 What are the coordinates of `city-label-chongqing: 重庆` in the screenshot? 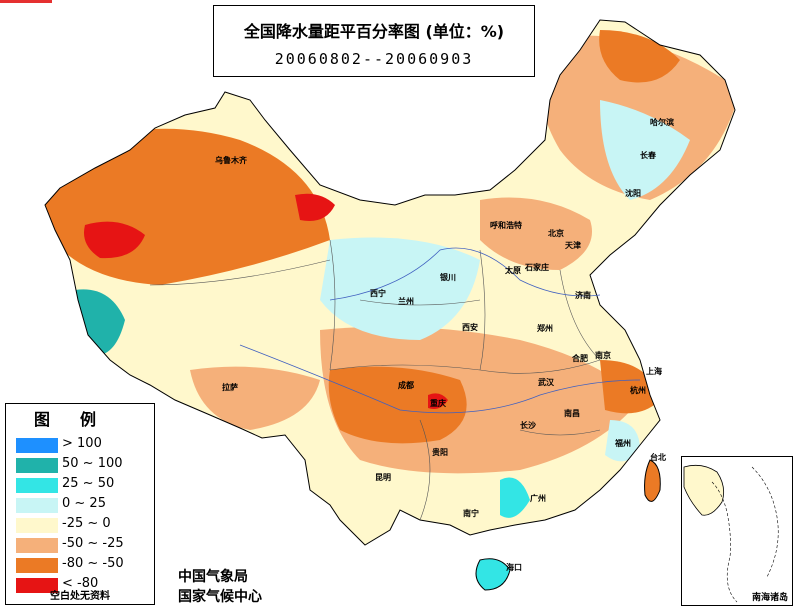 It's located at (438, 403).